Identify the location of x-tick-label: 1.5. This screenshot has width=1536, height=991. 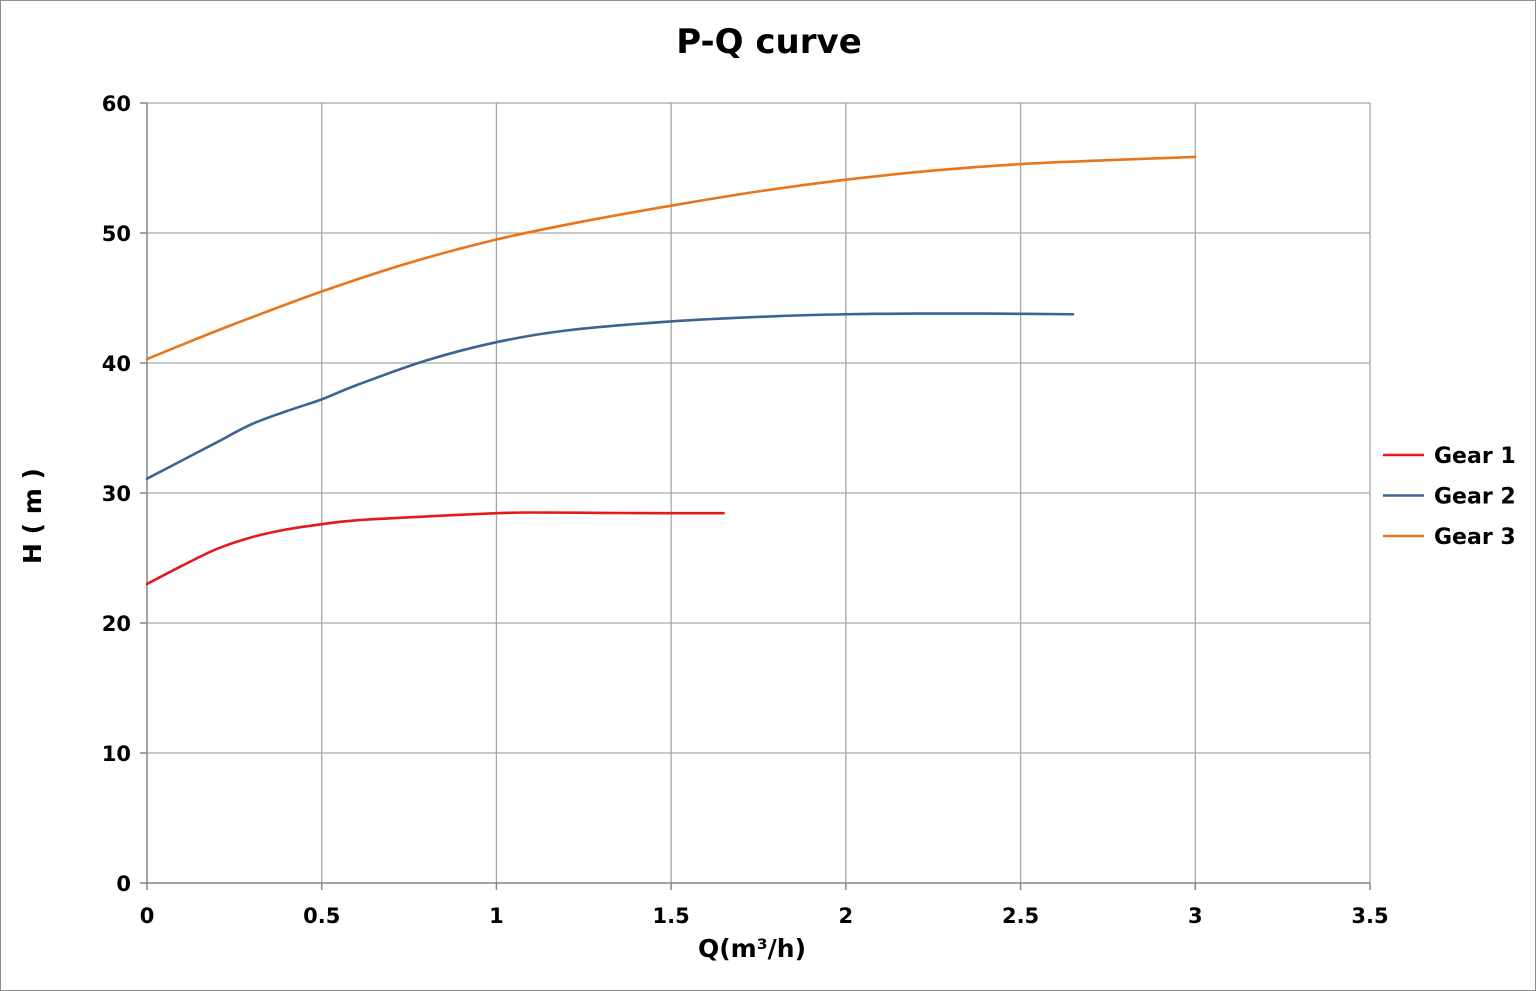
(671, 916).